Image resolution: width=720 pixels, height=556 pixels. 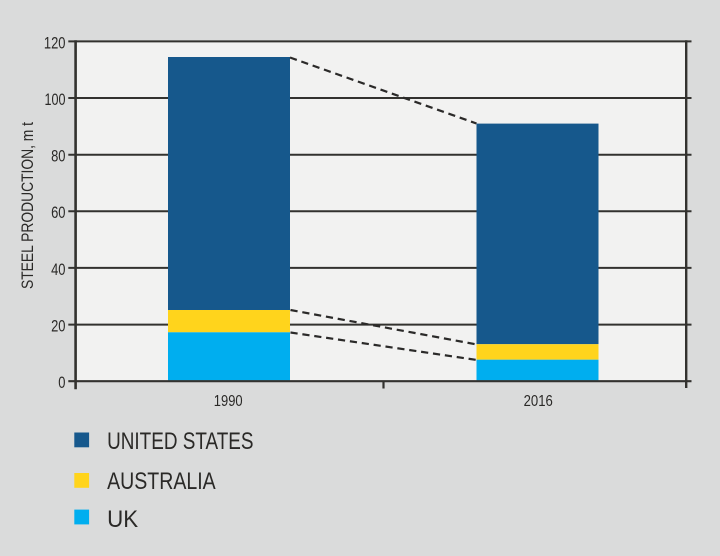 I want to click on svg-text: UNITED STATES, so click(x=180, y=442).